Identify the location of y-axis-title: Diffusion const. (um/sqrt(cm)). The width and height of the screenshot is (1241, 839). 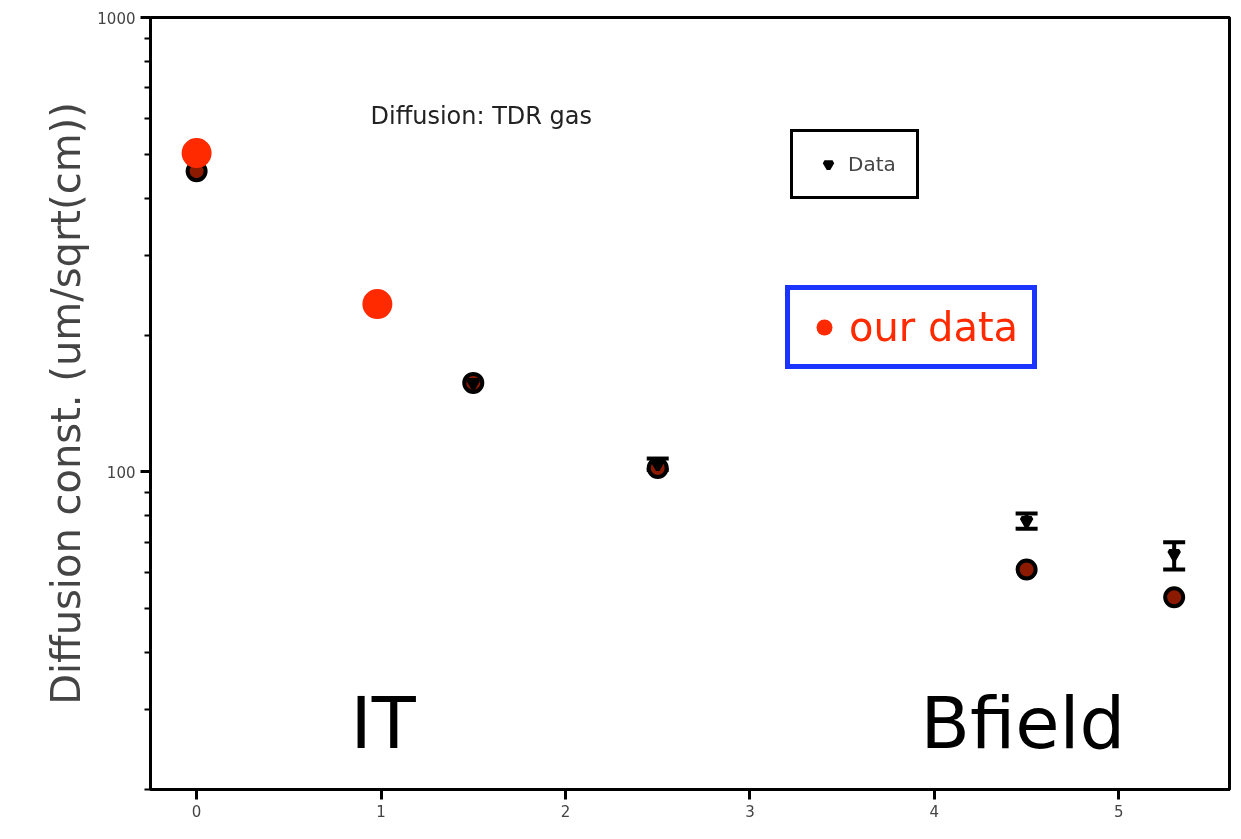
(66, 403).